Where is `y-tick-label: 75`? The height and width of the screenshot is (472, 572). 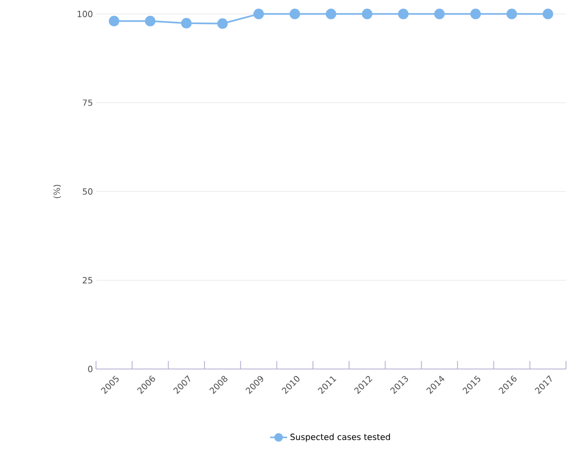 y-tick-label: 75 is located at coordinates (87, 103).